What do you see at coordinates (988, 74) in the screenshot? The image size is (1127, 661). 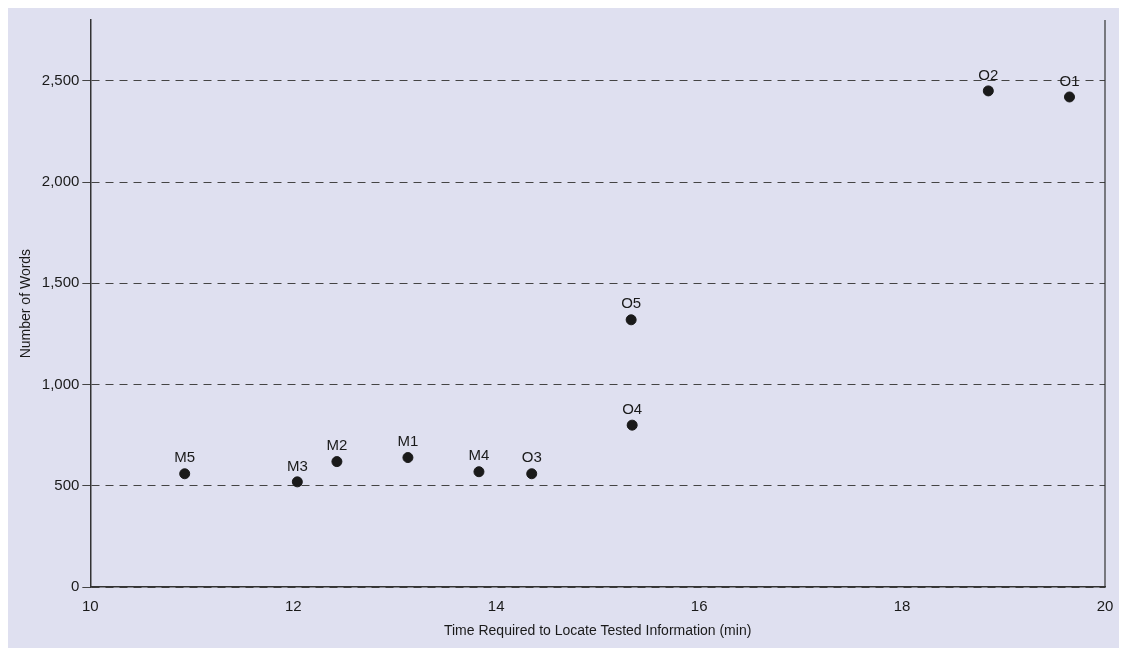 I see `annotation: O2` at bounding box center [988, 74].